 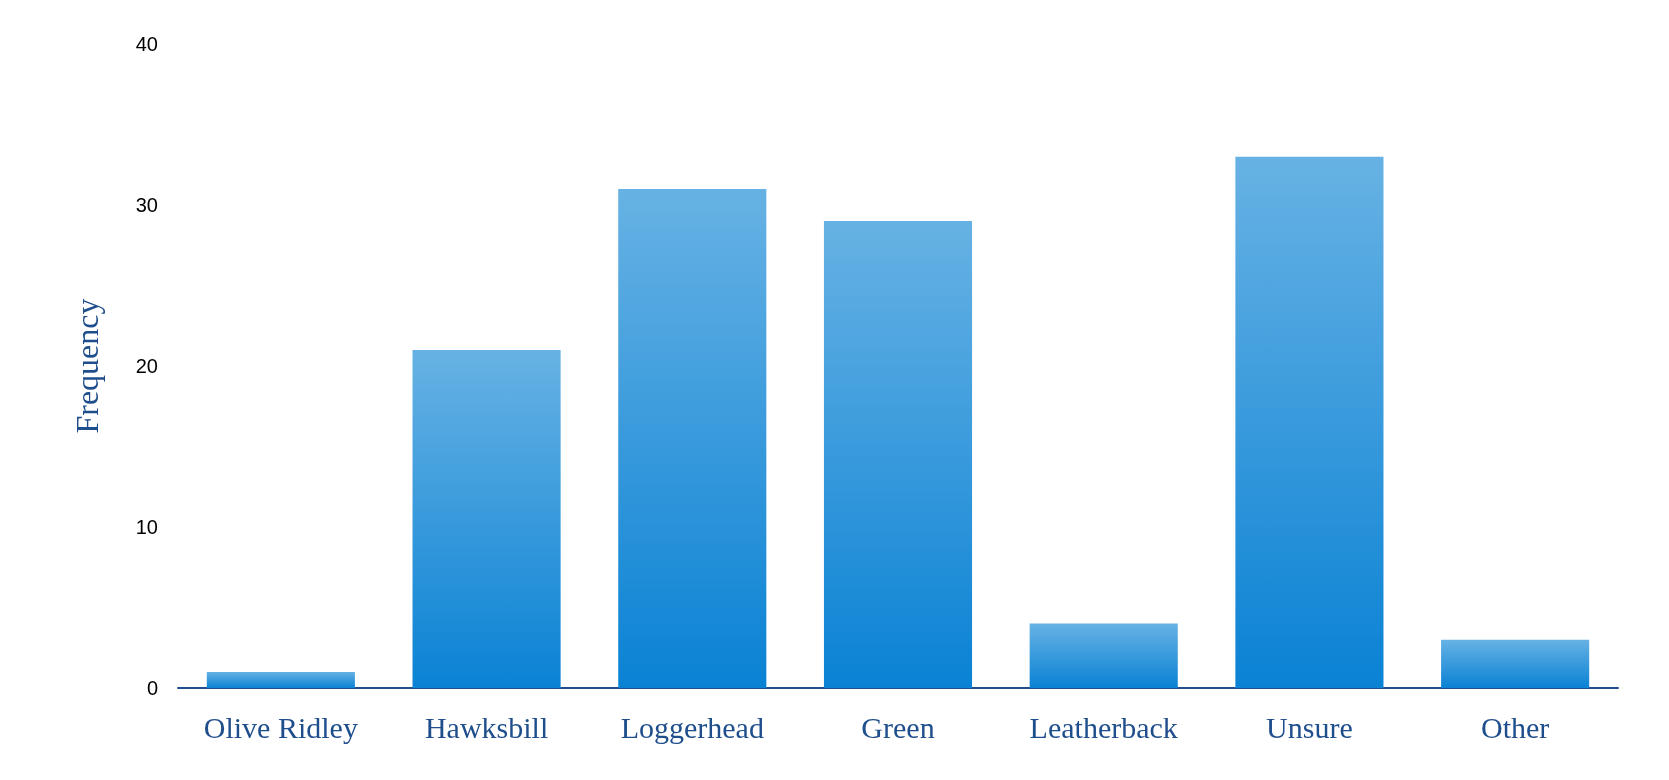 I want to click on x-tick-label: Other, so click(x=1515, y=727).